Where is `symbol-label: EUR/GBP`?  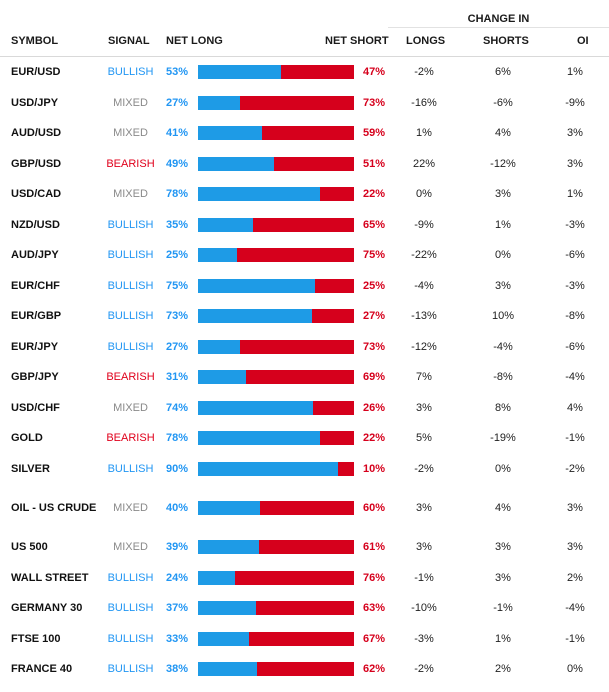
symbol-label: EUR/GBP is located at coordinates (36, 316).